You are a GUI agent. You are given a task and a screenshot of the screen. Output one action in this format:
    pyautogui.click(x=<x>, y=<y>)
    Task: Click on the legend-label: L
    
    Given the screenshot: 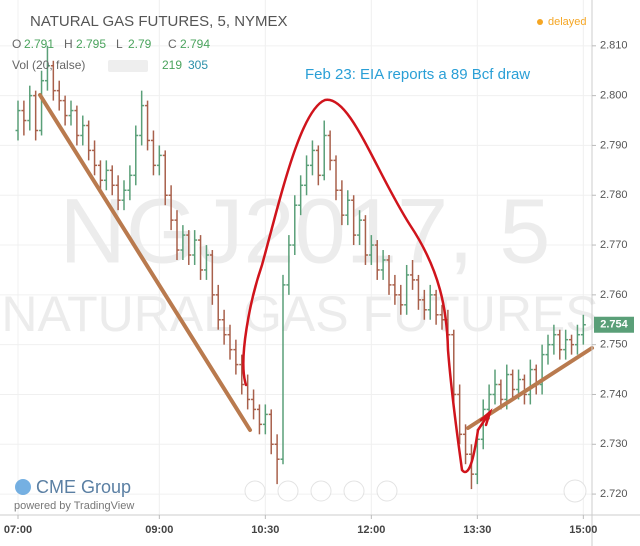 What is the action you would take?
    pyautogui.click(x=119, y=44)
    